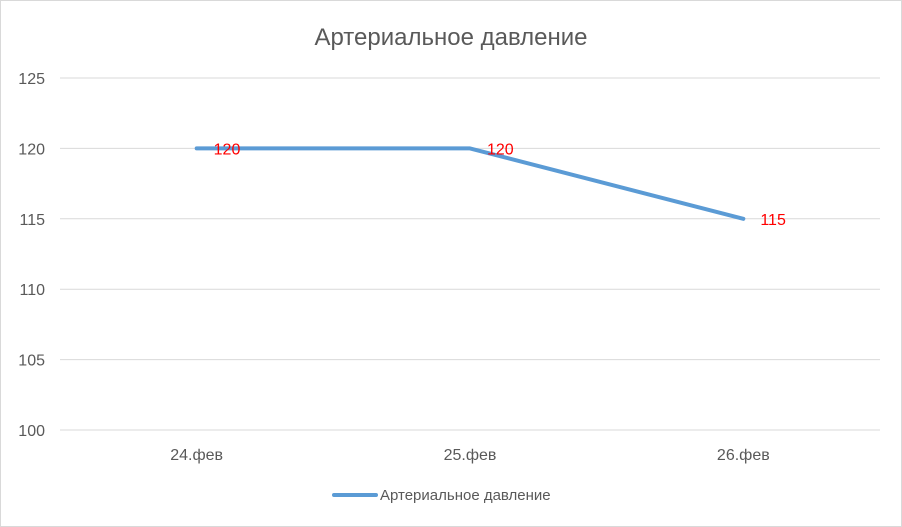  What do you see at coordinates (773, 220) in the screenshot?
I see `data-label-3: 115` at bounding box center [773, 220].